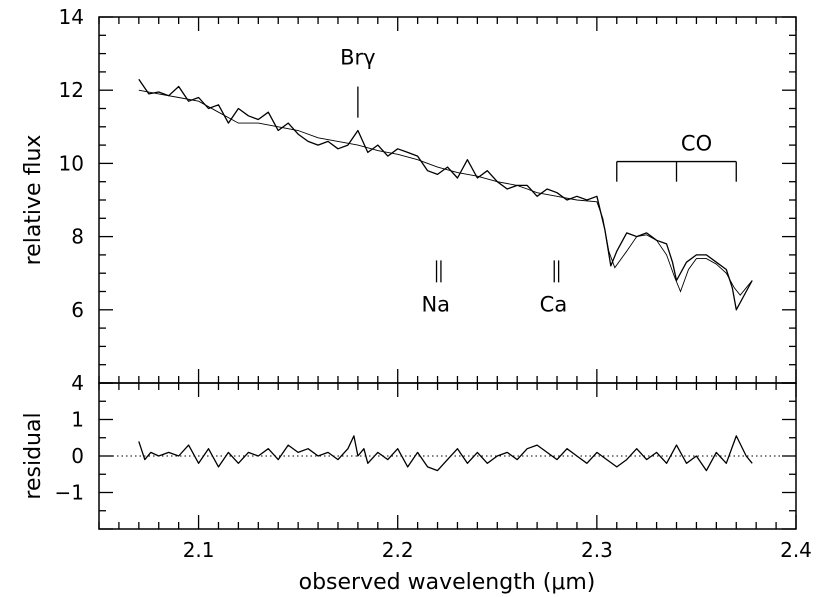 This screenshot has width=819, height=597. What do you see at coordinates (435, 305) in the screenshot?
I see `na-label: Na` at bounding box center [435, 305].